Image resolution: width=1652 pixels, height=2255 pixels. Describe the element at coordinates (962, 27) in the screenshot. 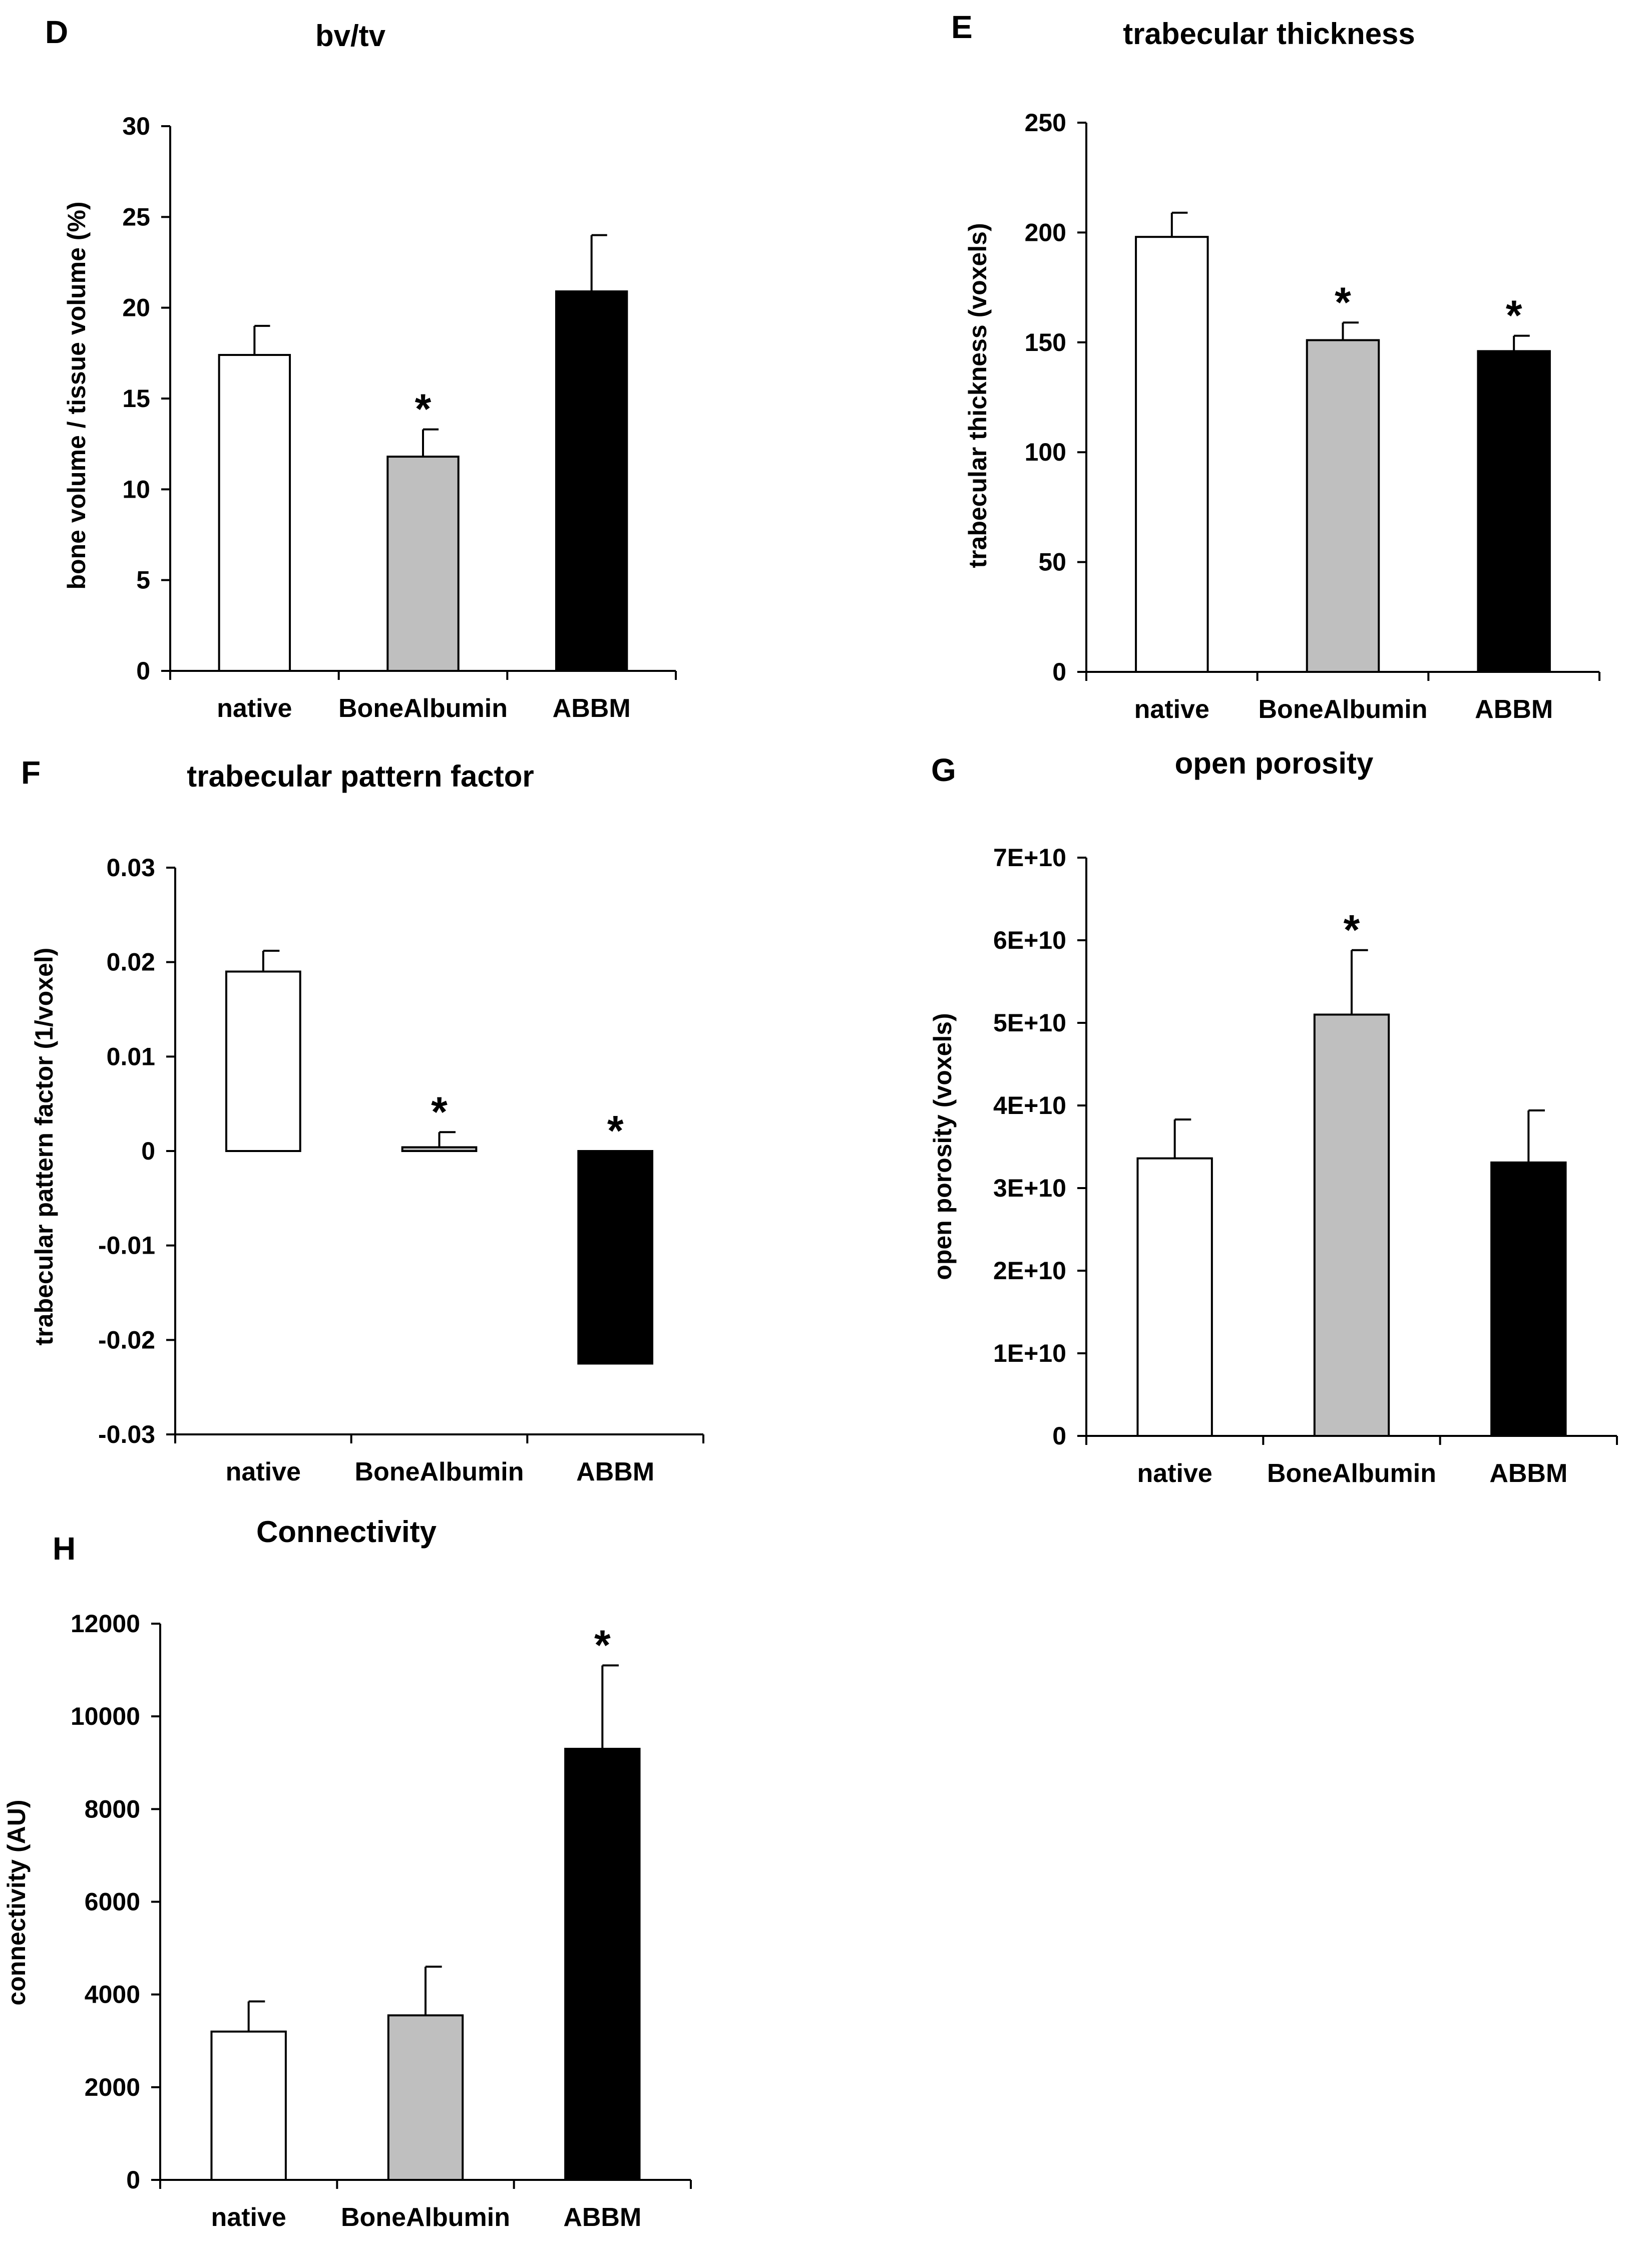

I see `panel-letter: E` at that location.